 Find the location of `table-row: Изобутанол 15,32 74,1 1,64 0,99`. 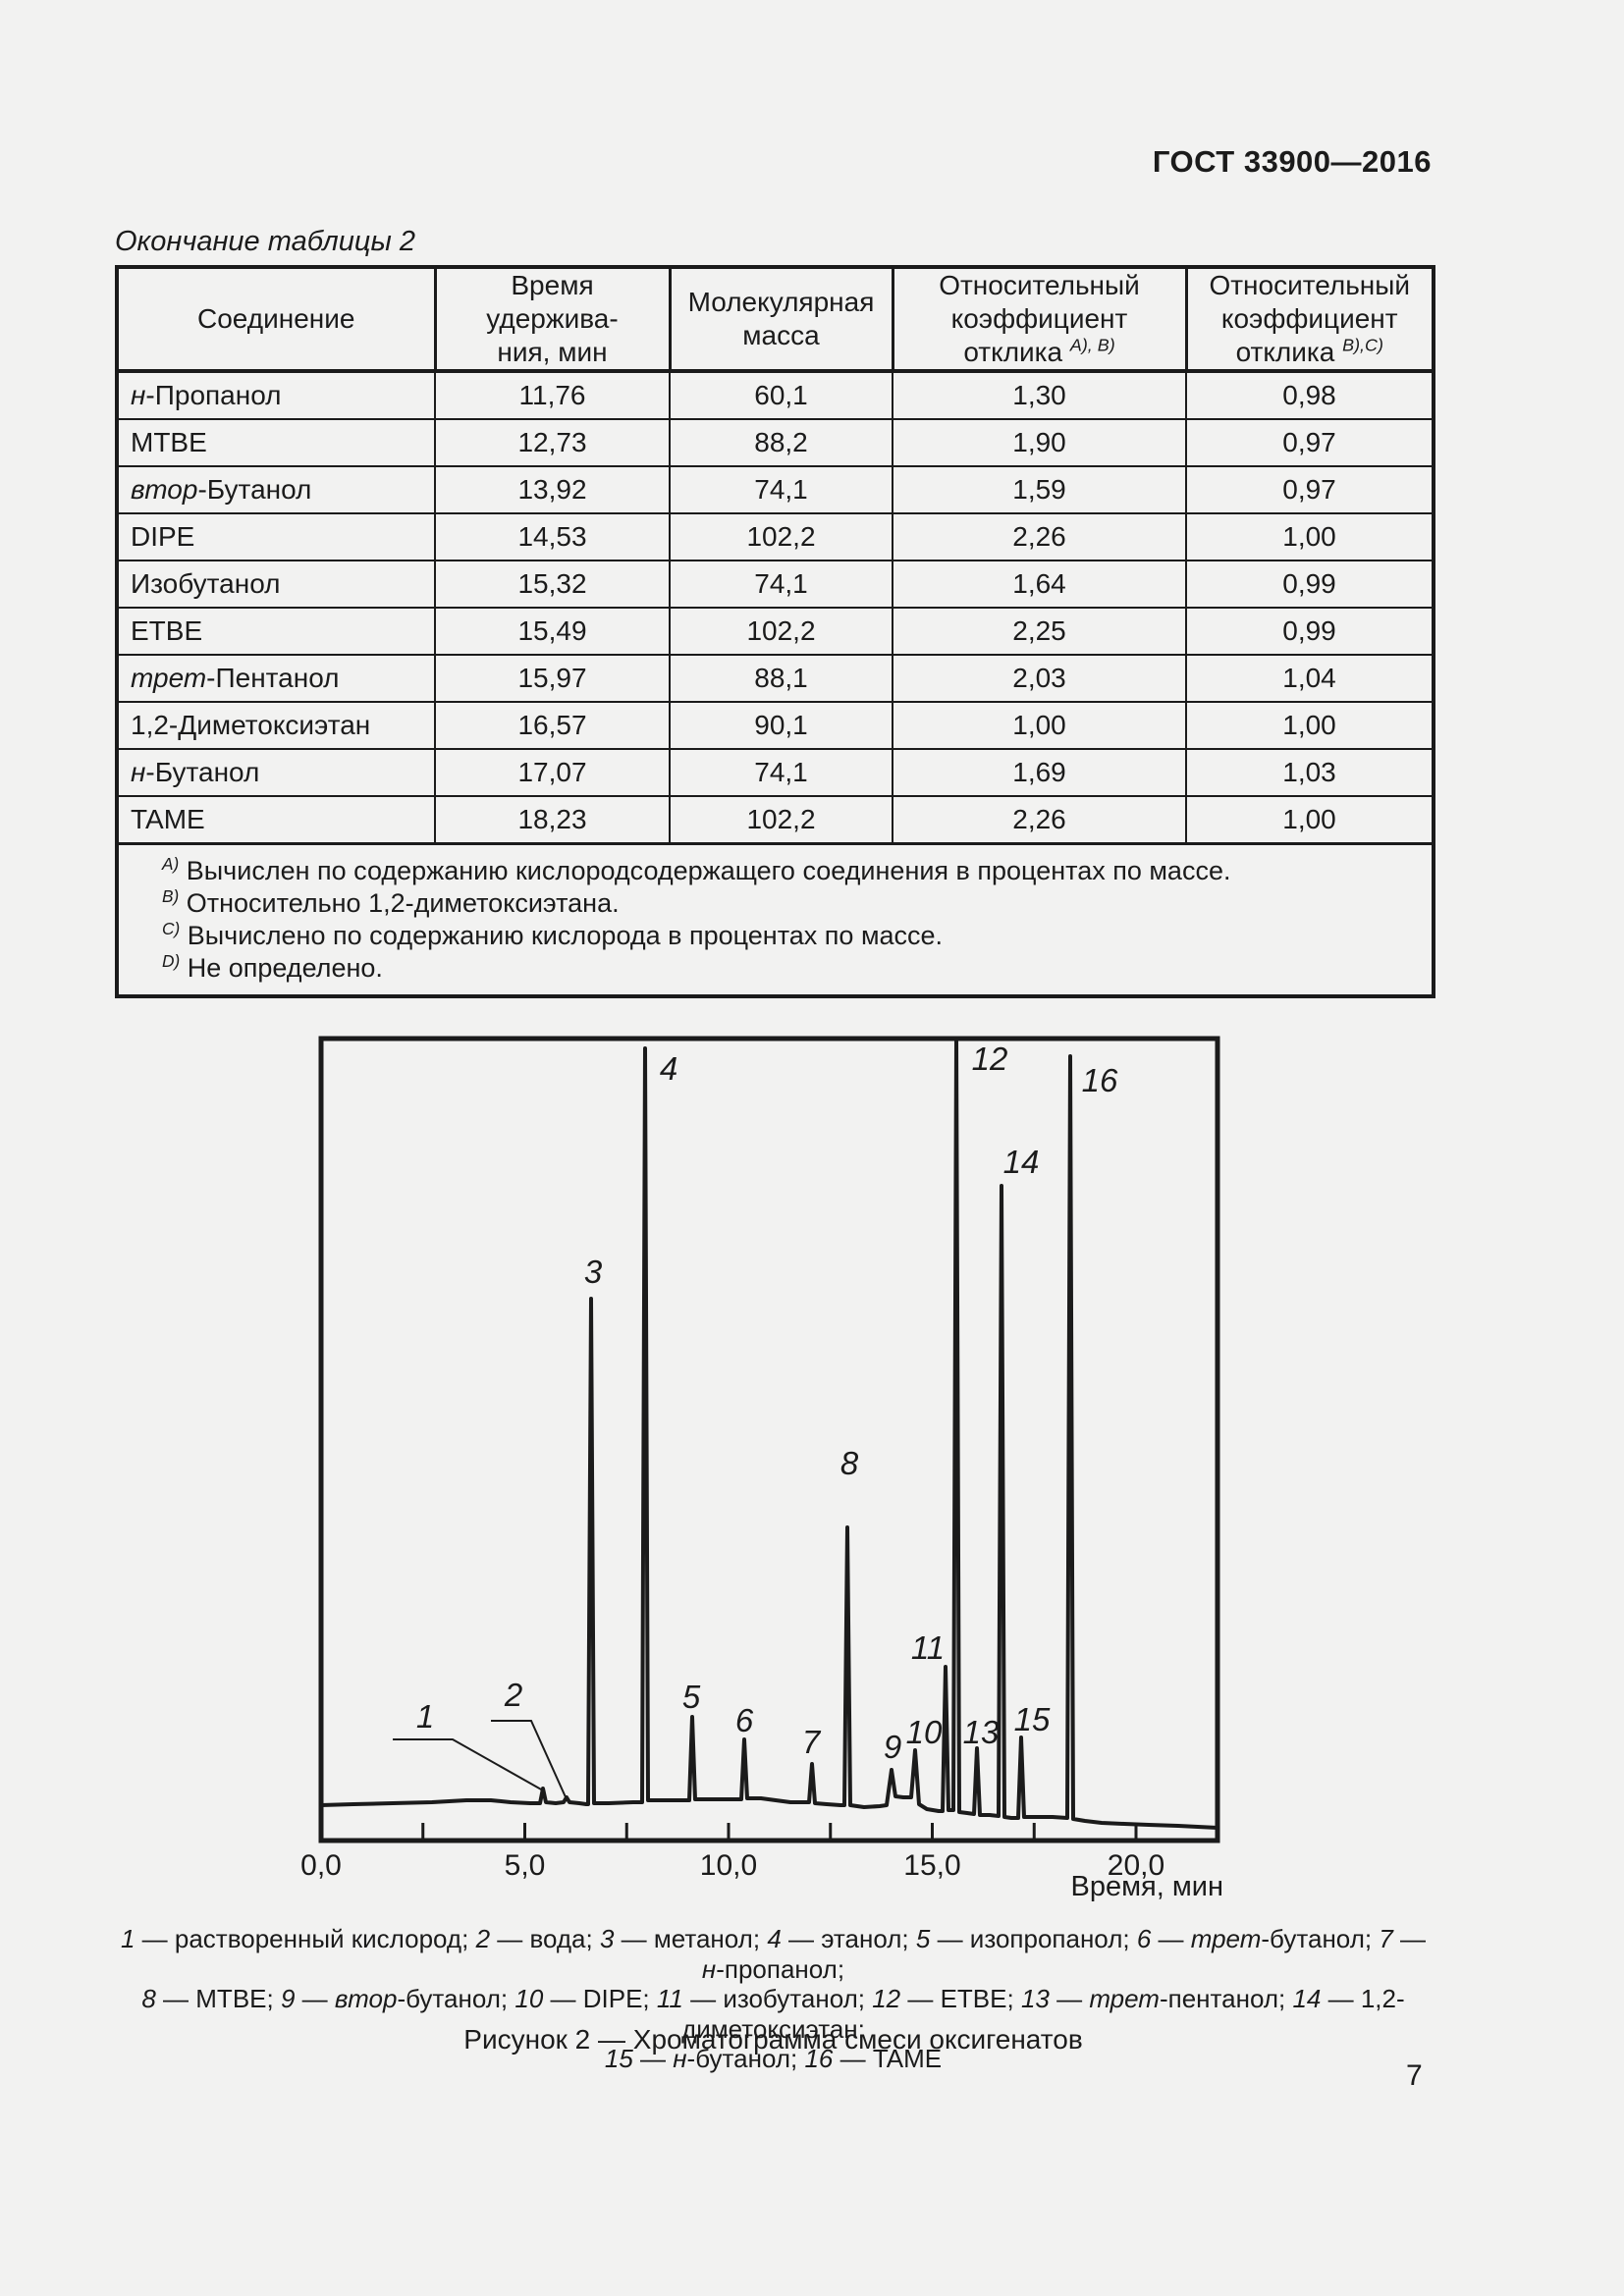

table-row: Изобутанол 15,32 74,1 1,64 0,99 is located at coordinates (775, 585).